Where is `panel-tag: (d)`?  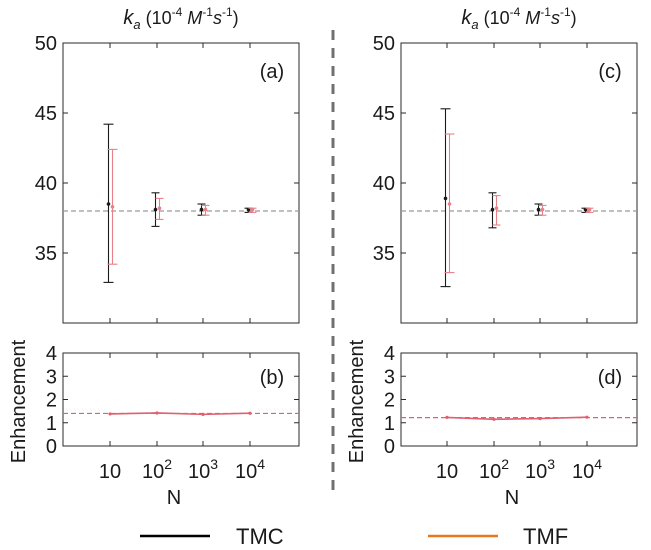 panel-tag: (d) is located at coordinates (610, 378).